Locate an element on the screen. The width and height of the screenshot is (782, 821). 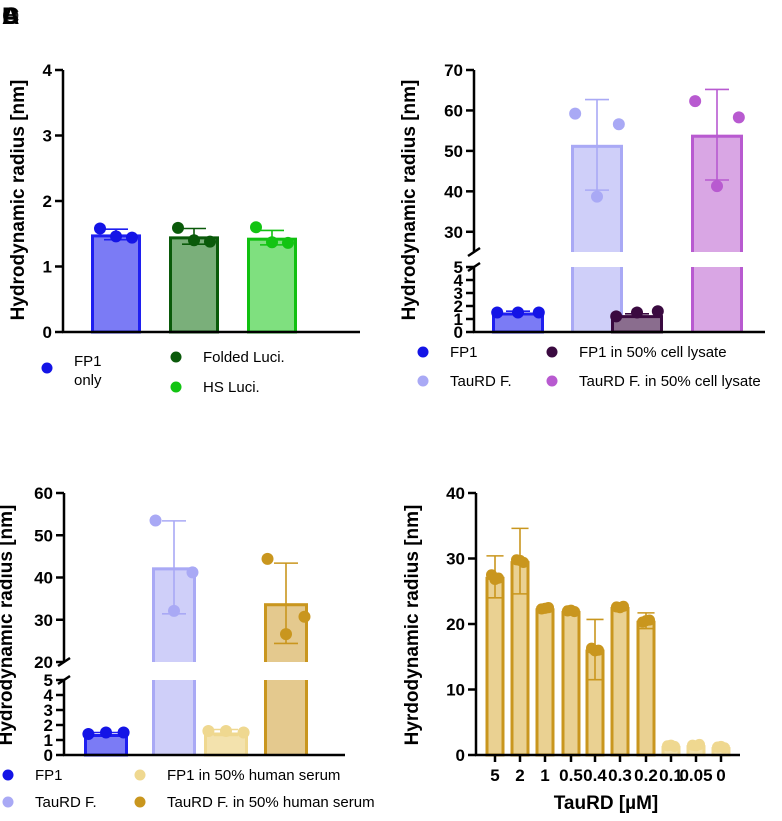
y-tick-label: 40 is located at coordinates (455, 493).